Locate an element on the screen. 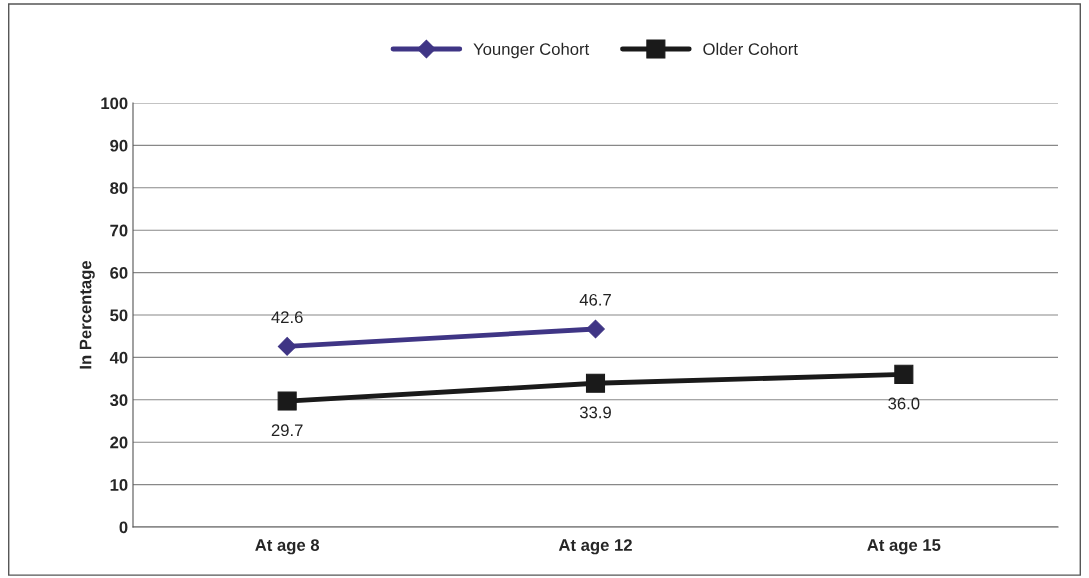  y-tick-label: 50 is located at coordinates (119, 315).